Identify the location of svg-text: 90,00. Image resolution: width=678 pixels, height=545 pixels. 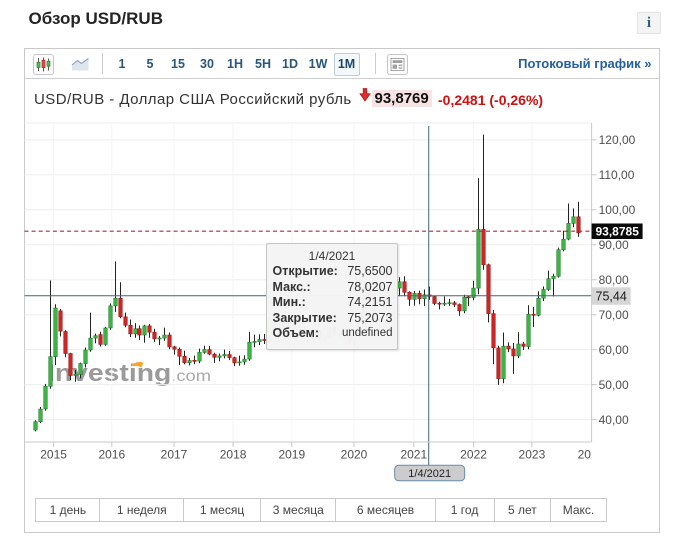
(614, 245).